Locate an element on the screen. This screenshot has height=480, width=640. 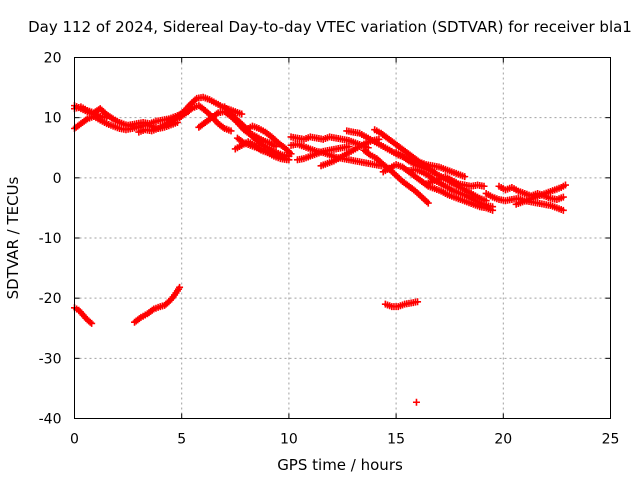
x-tick-label: 25 is located at coordinates (611, 440).